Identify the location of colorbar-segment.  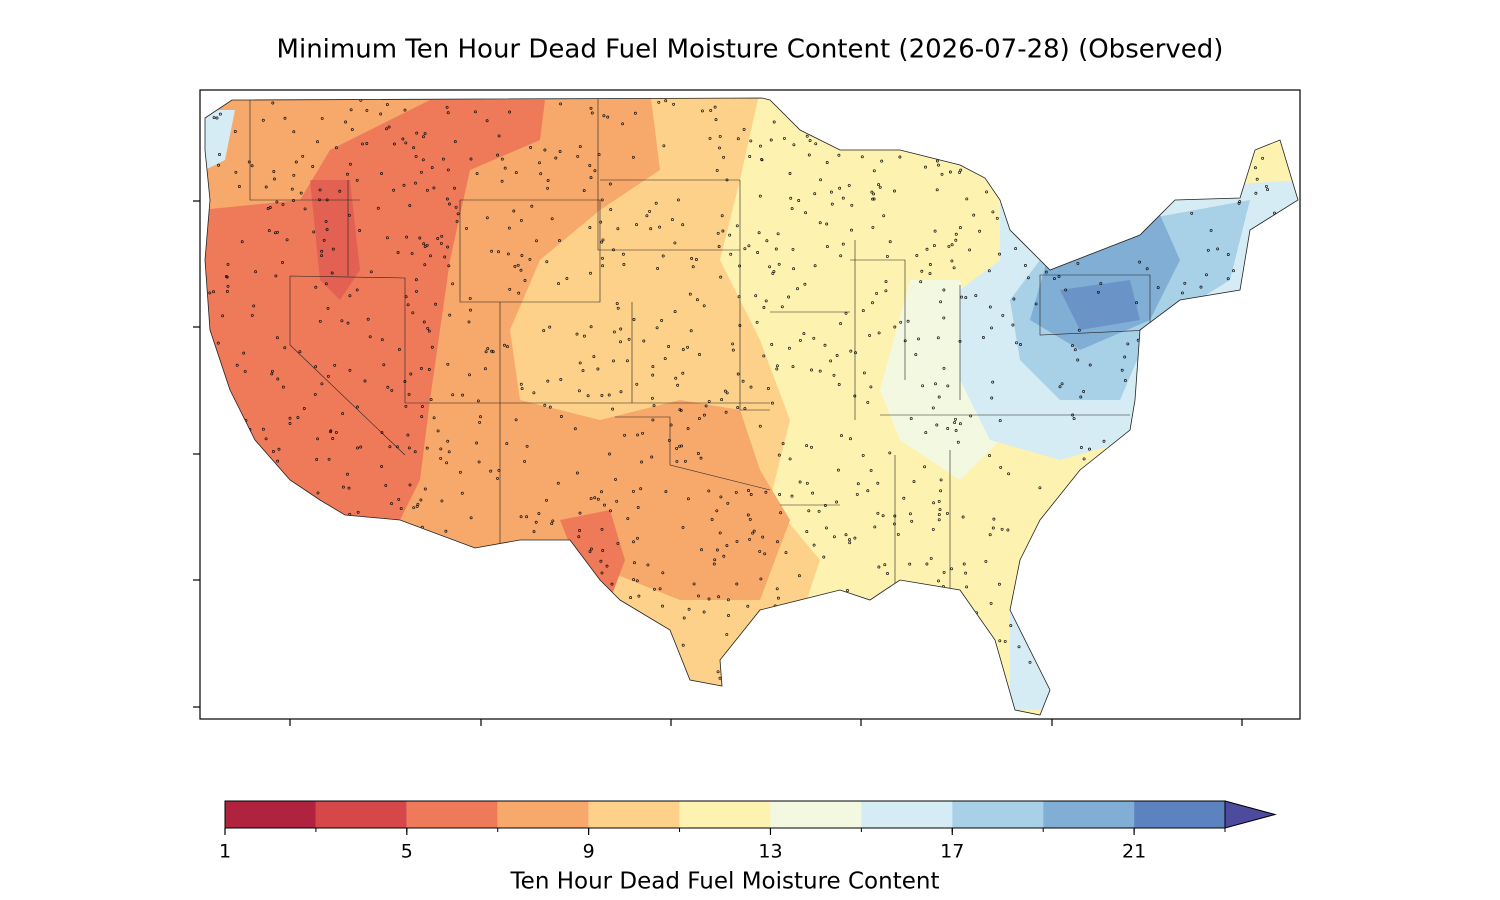
(725, 814).